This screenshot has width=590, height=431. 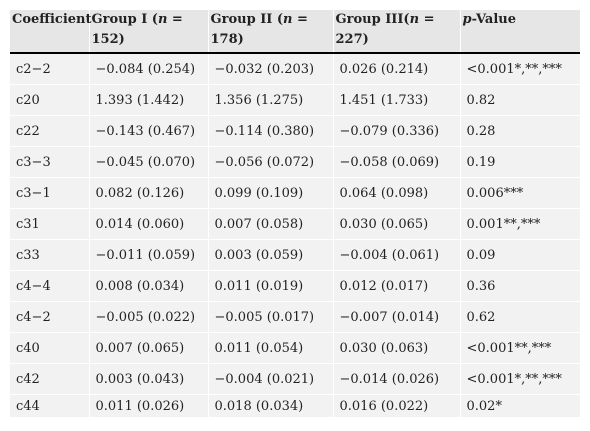 I want to click on cell-p-value: 0.006***, so click(x=519, y=193).